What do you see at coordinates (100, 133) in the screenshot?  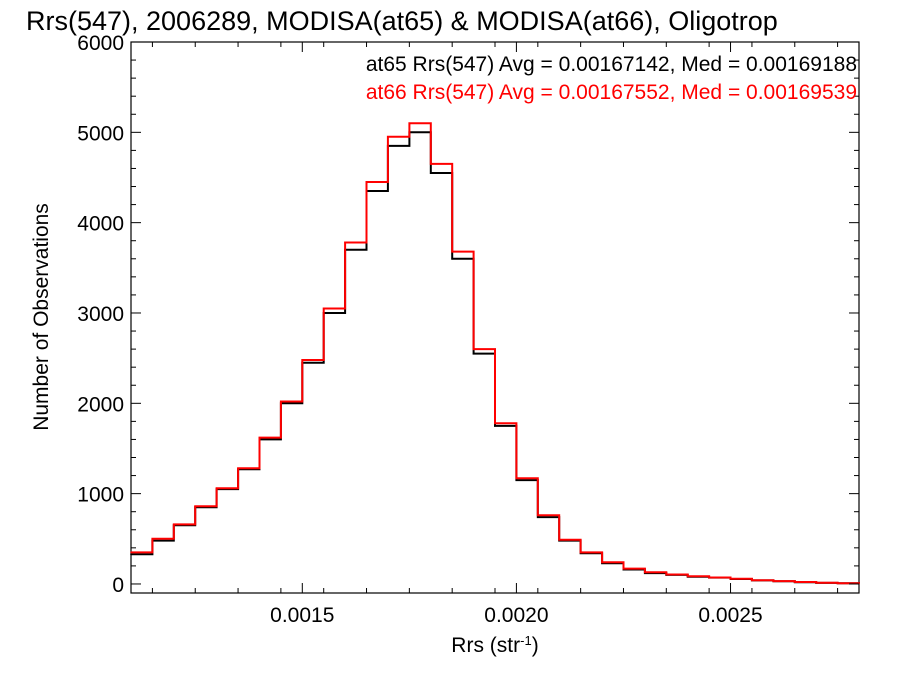 I see `y-tick-label: 5000` at bounding box center [100, 133].